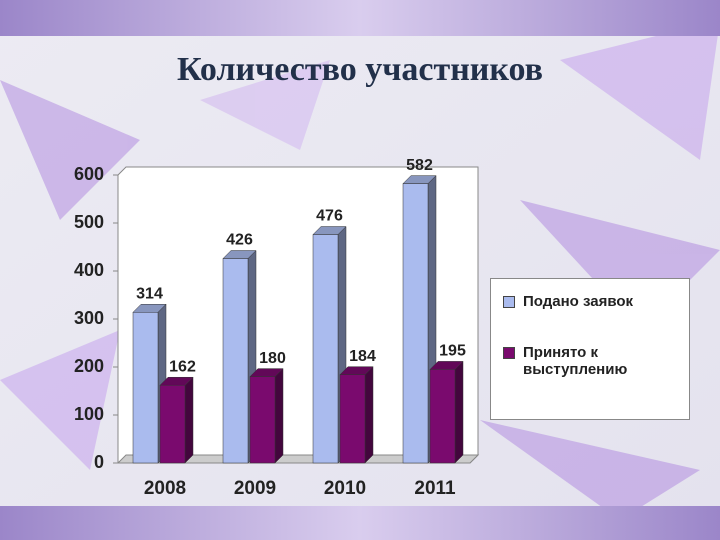  What do you see at coordinates (182, 366) in the screenshot?
I see `data-label: 162` at bounding box center [182, 366].